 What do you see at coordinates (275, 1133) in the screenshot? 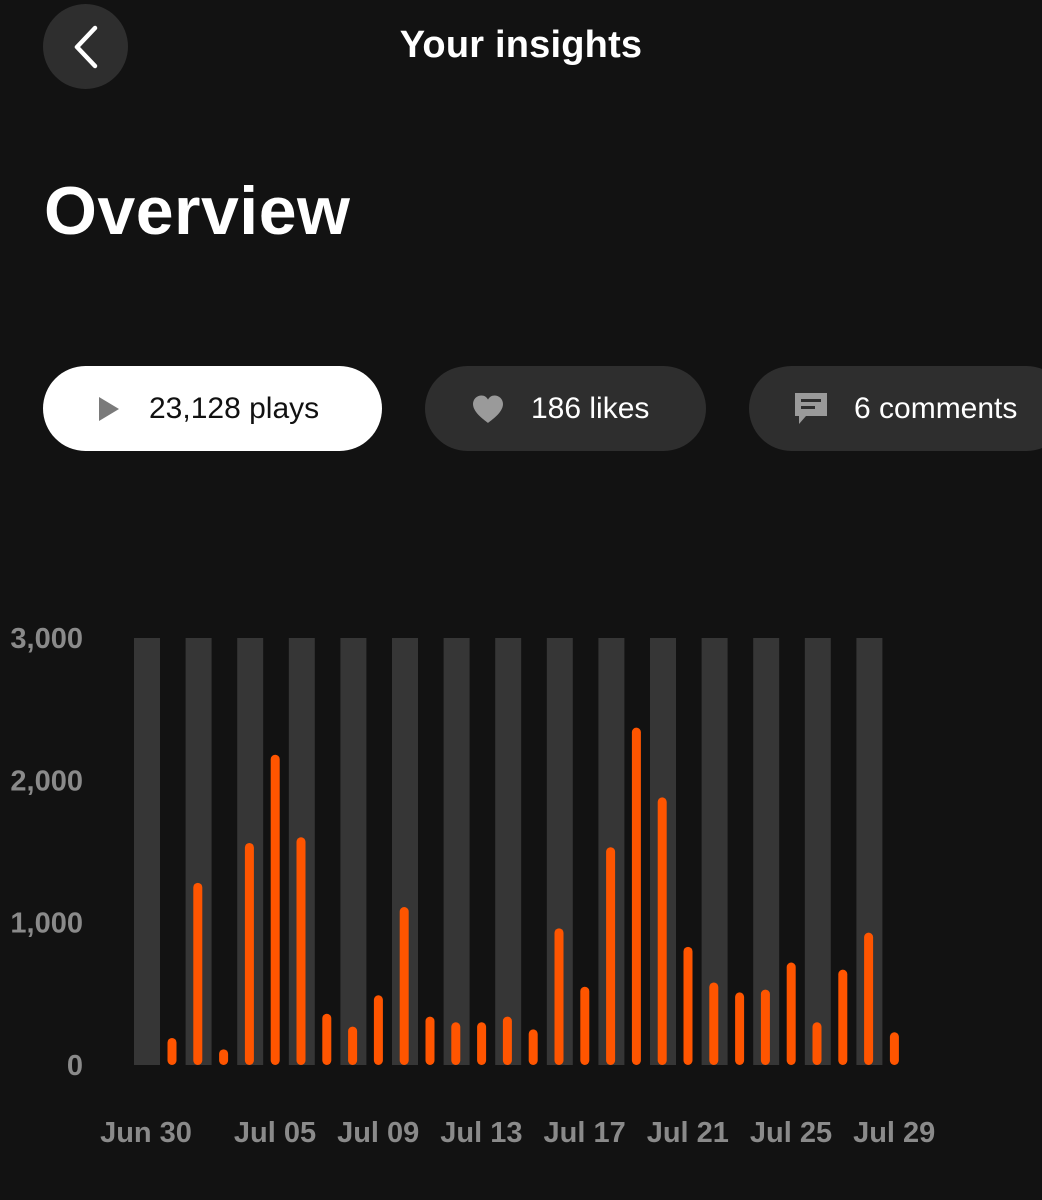
I see `x-tick-label: Jul 05` at bounding box center [275, 1133].